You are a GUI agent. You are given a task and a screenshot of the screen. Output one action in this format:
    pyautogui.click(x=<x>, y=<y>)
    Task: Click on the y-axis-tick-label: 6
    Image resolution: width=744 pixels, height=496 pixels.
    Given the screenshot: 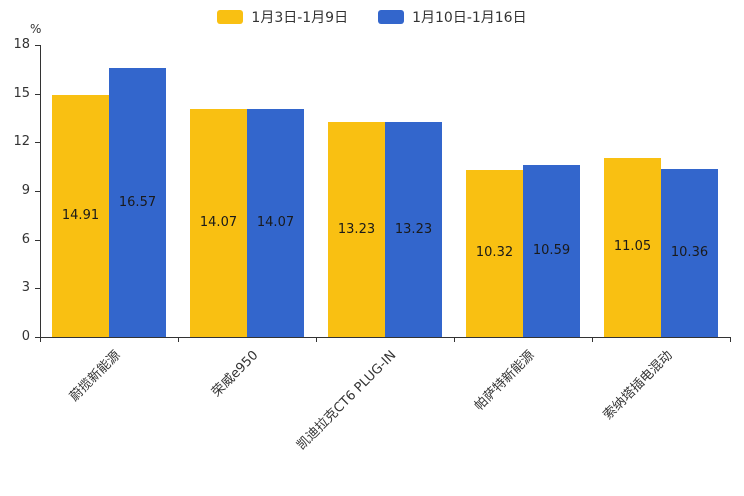 What is the action you would take?
    pyautogui.click(x=25, y=239)
    